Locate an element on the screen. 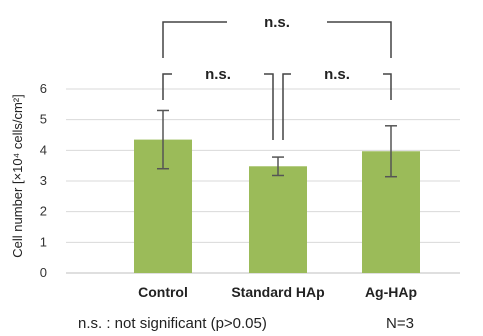 The width and height of the screenshot is (483, 336). category-label: Ag-HAp is located at coordinates (391, 292).